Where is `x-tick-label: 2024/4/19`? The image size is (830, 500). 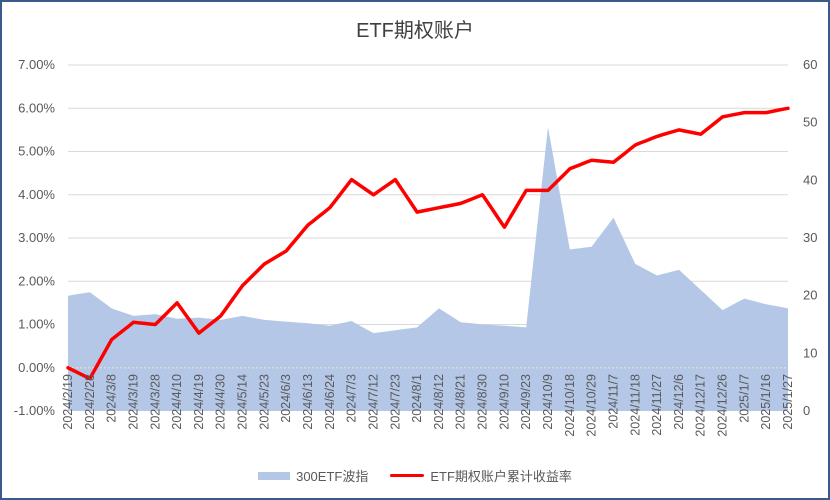
x-tick-label: 2024/4/19 is located at coordinates (199, 402).